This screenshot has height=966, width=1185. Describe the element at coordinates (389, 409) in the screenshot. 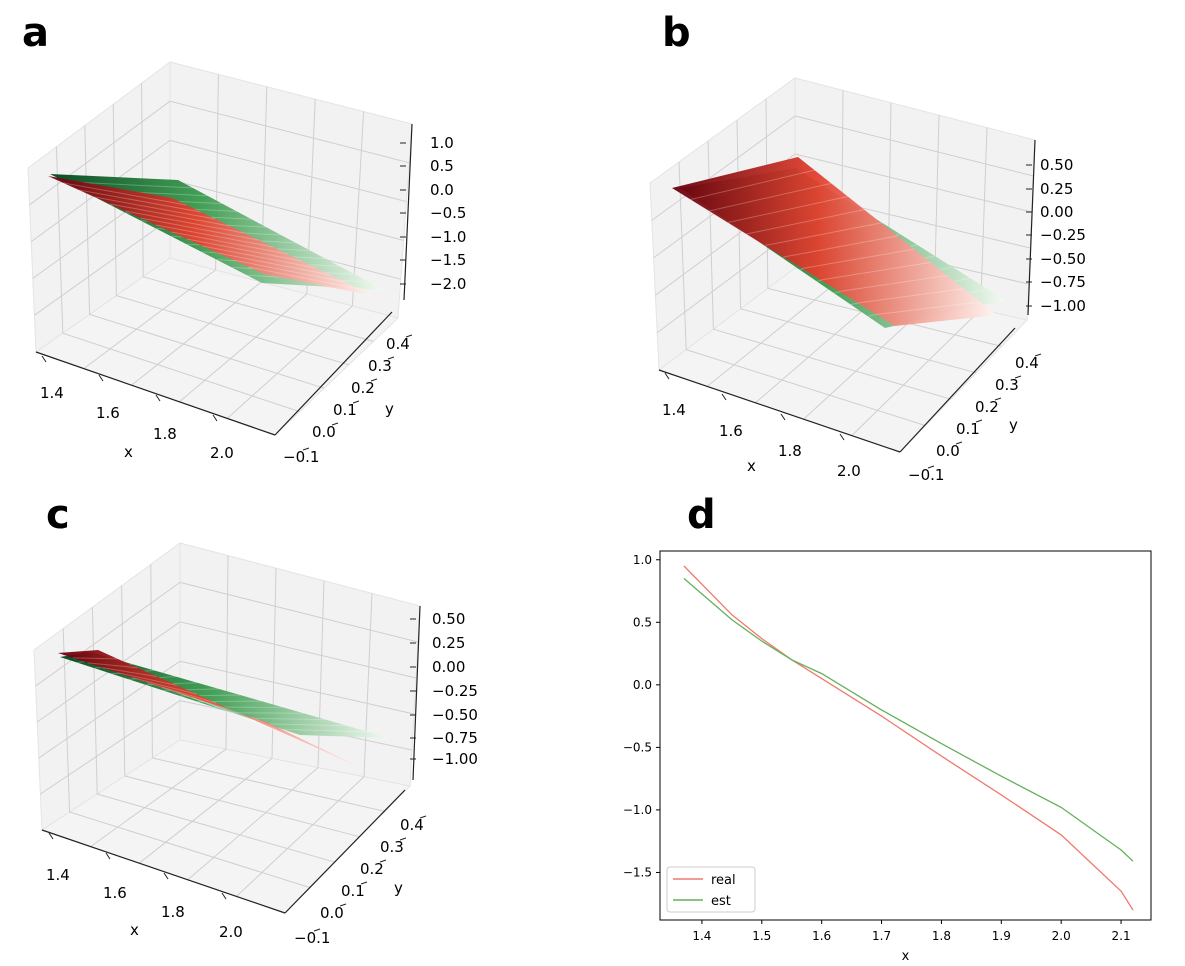

I see `y-axis-label: y` at that location.